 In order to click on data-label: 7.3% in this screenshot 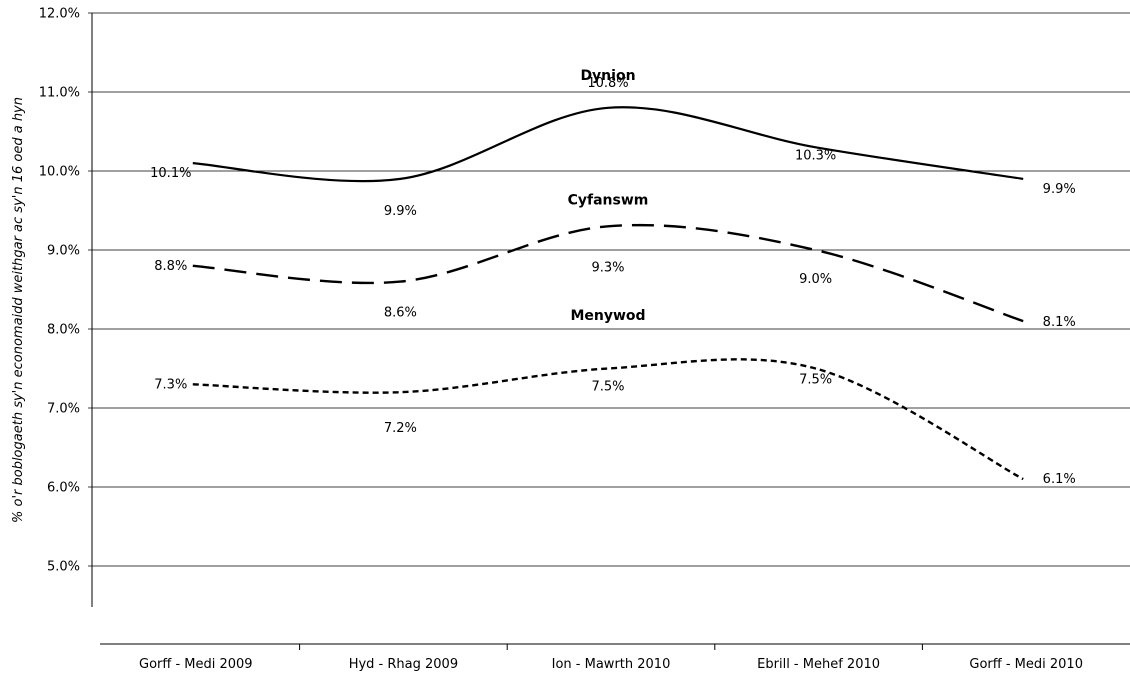, I will do `click(170, 384)`.